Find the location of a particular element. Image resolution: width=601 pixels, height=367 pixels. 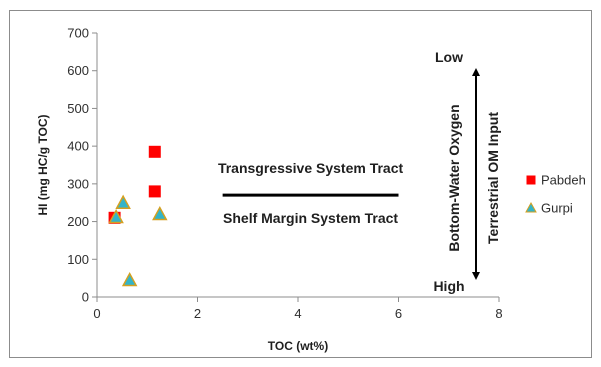

y-tick-label: 500 is located at coordinates (78, 108).